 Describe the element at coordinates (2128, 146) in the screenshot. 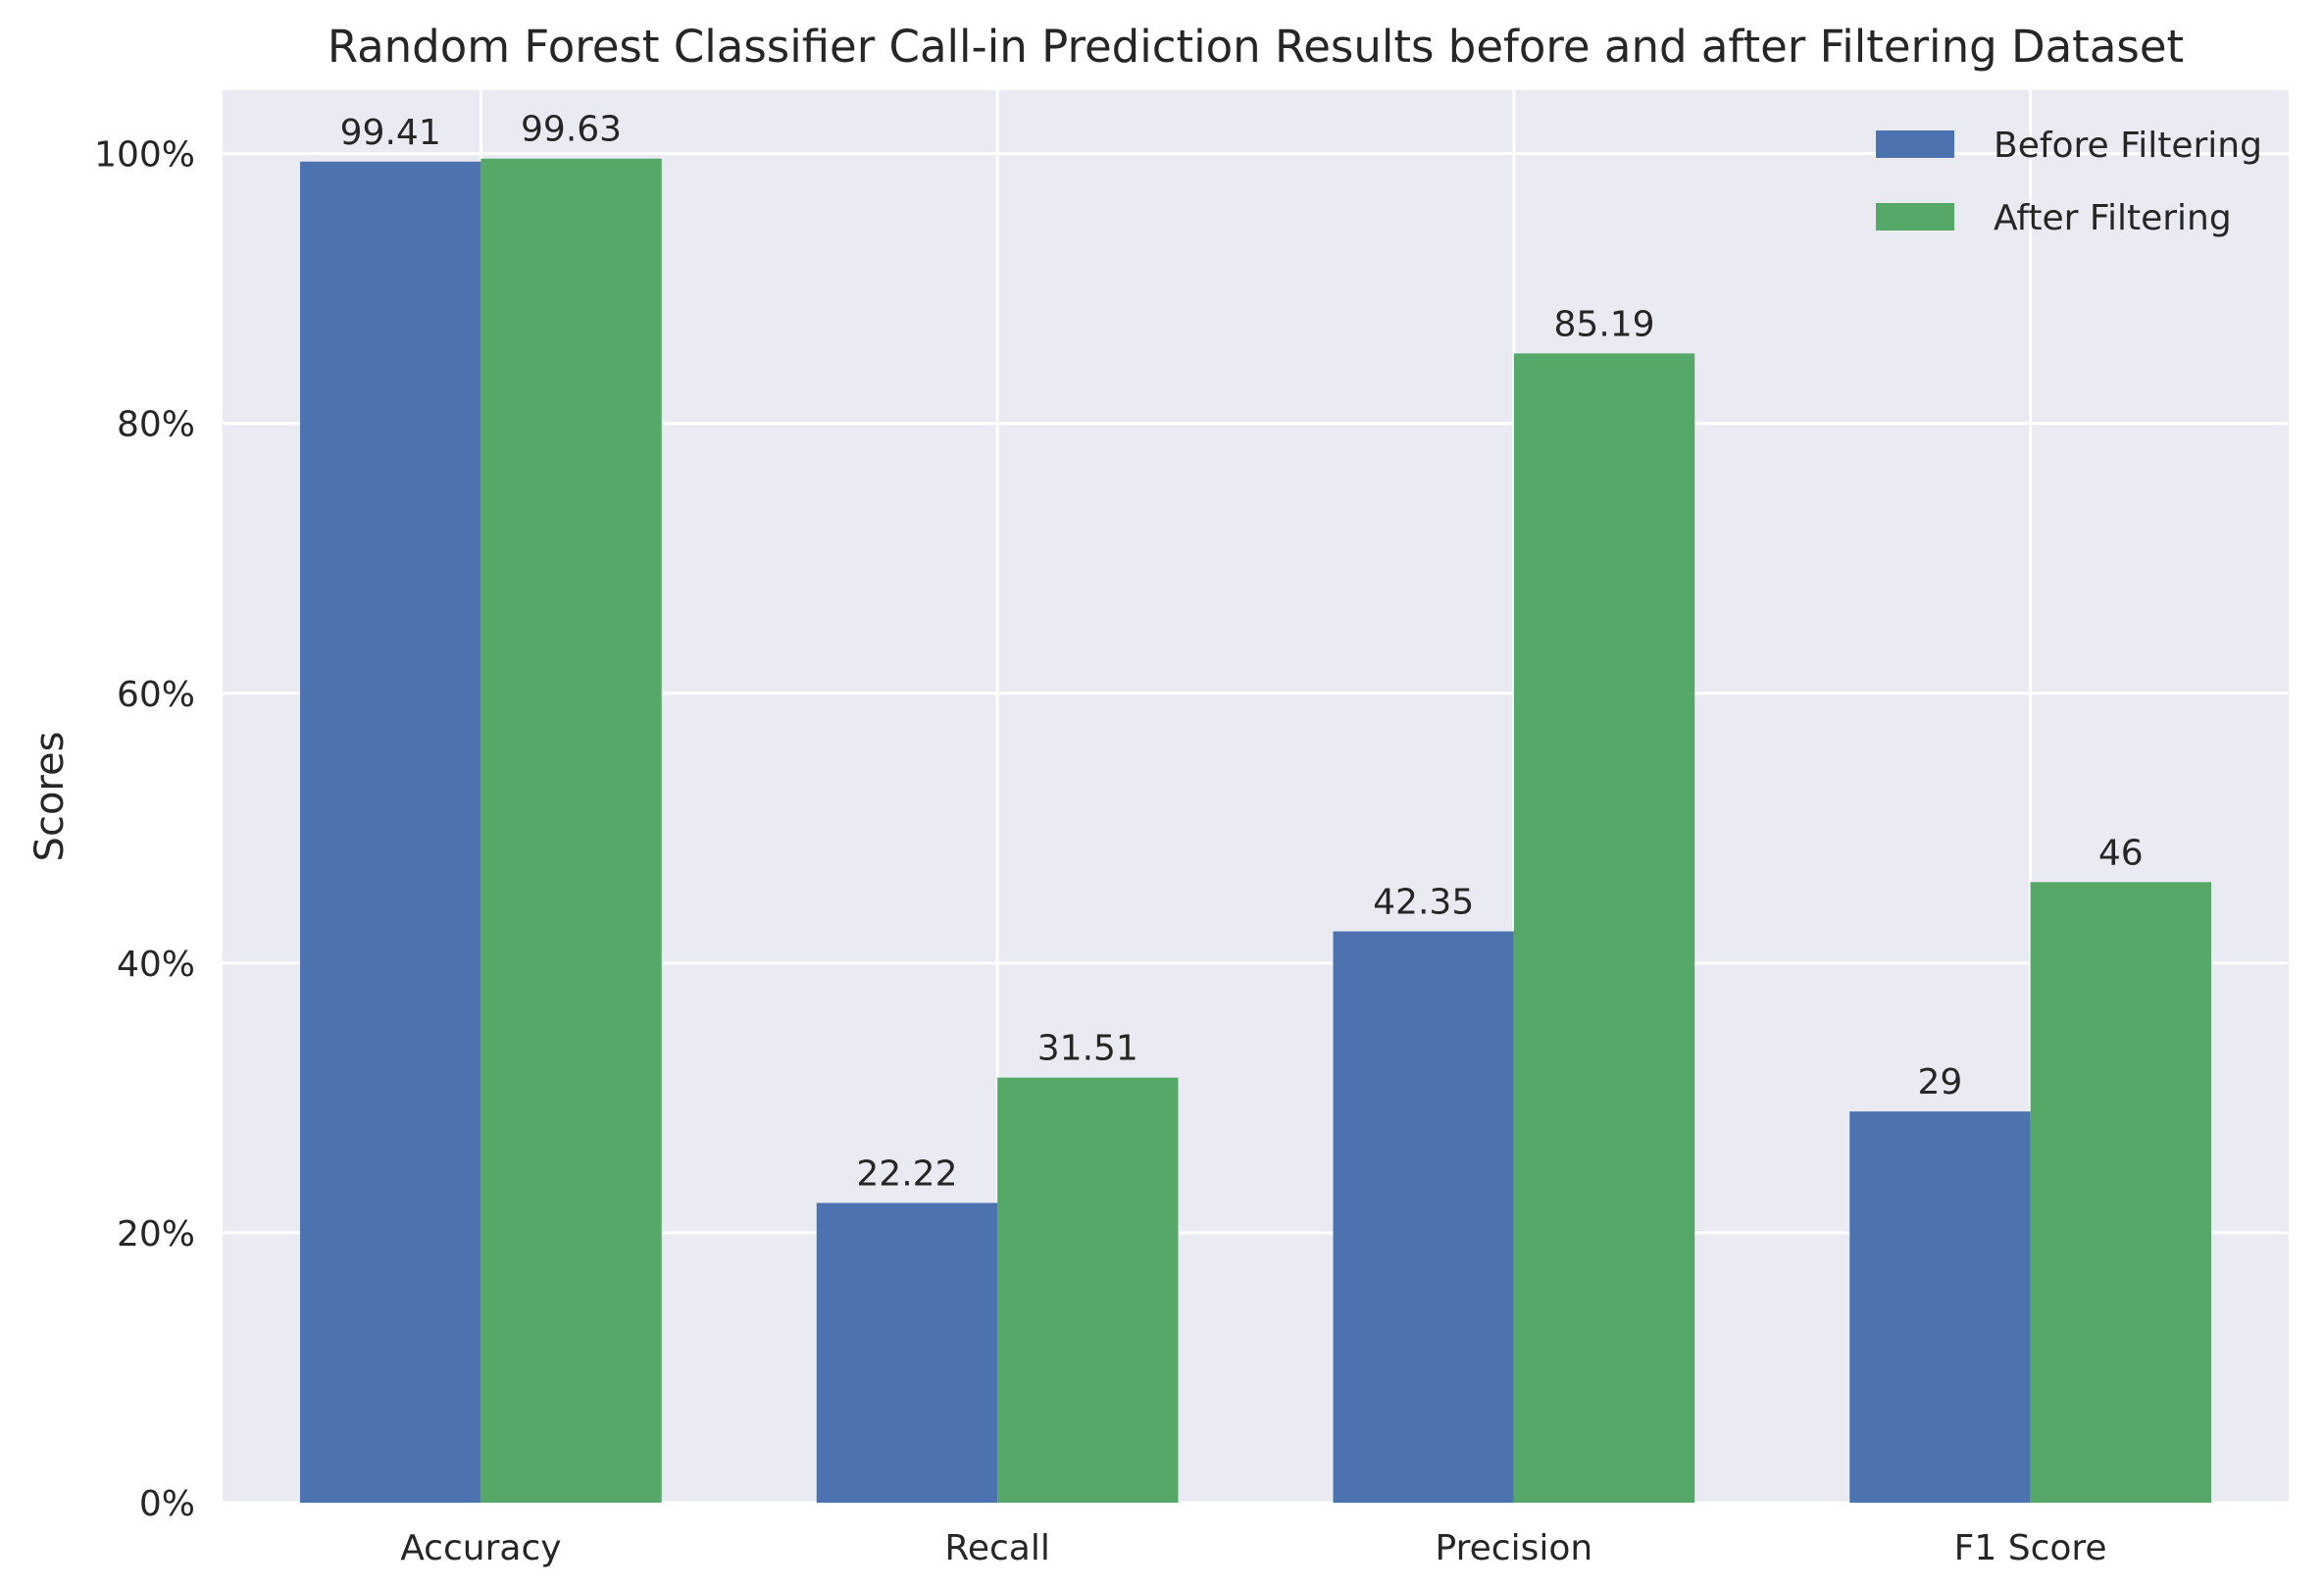

I see `legend-label: Before Filtering` at that location.